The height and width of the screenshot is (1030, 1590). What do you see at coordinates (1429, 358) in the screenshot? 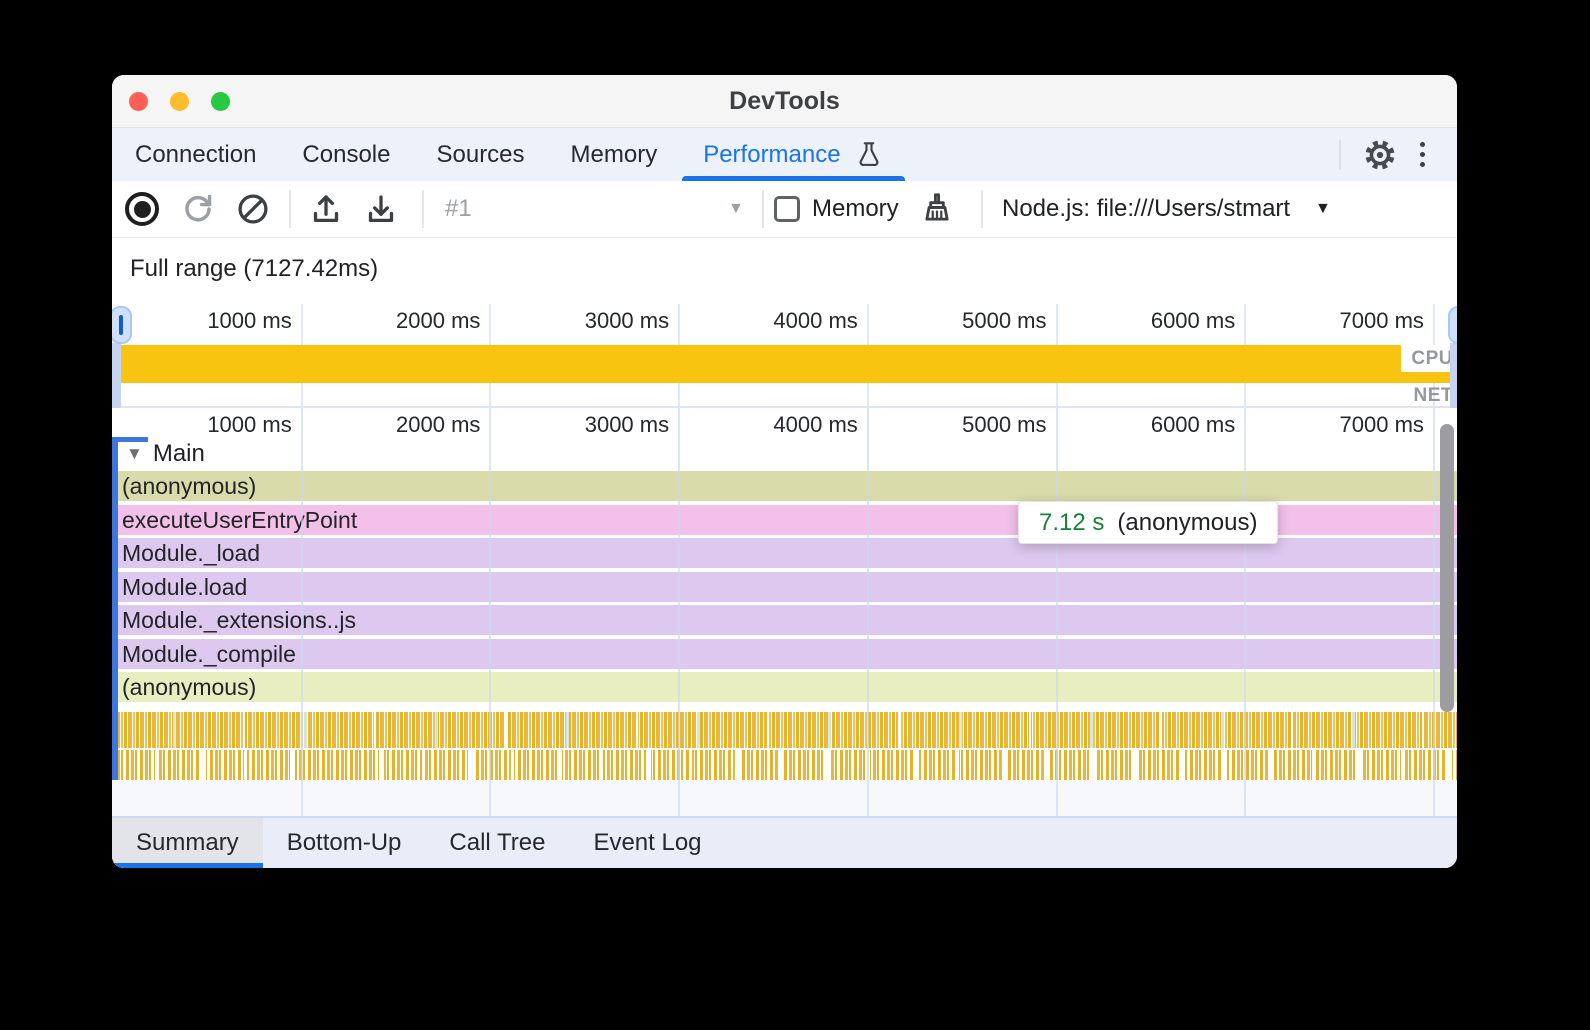
I see `cpu-label: CPU` at bounding box center [1429, 358].